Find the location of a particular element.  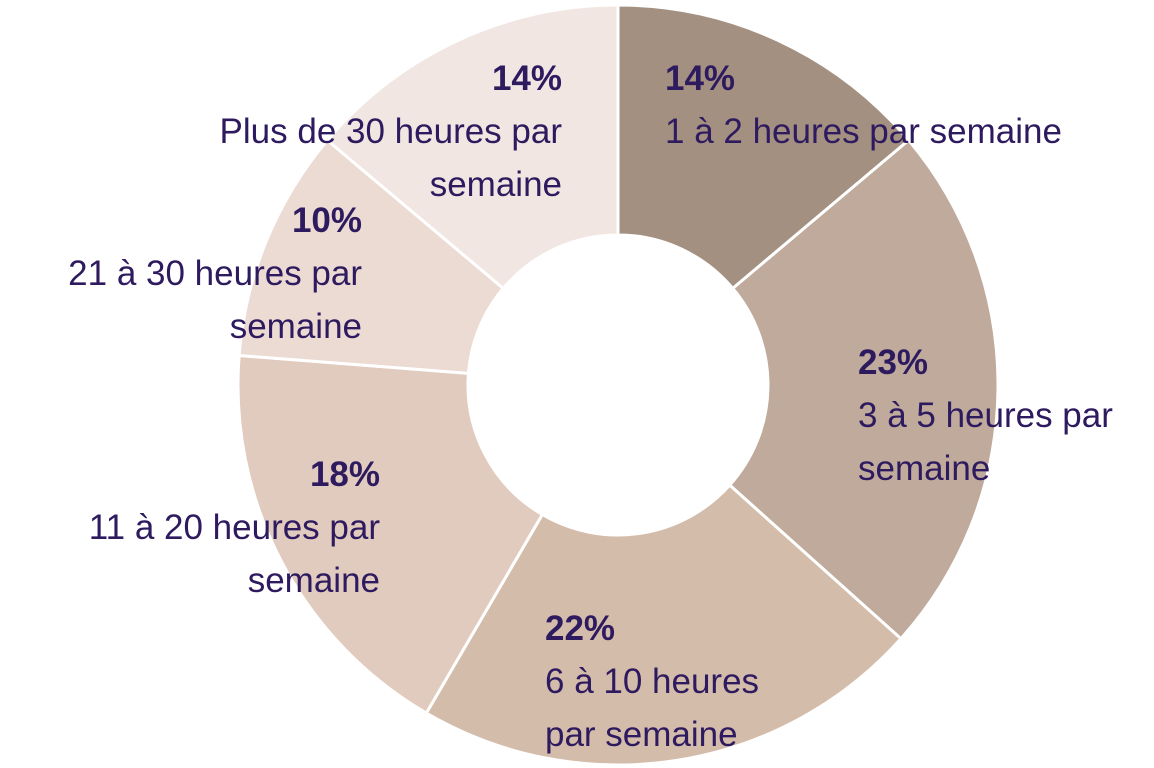

slice-label: 10% 21 à 30 heures par semaine is located at coordinates (211, 273).